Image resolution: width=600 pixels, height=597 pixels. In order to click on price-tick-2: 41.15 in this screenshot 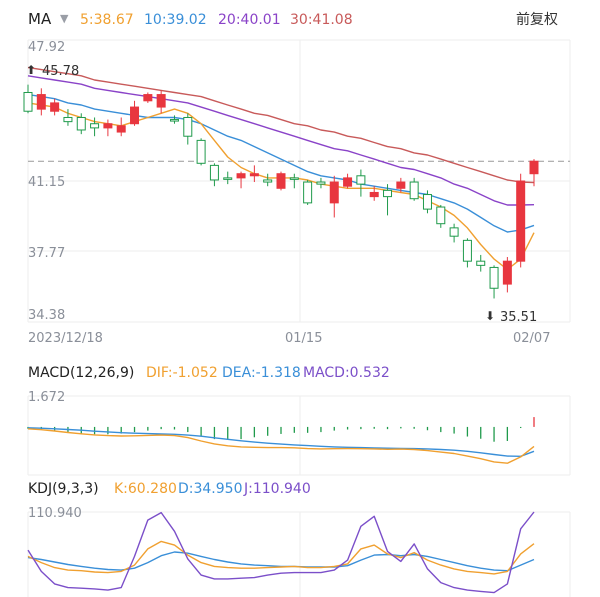, I will do `click(47, 182)`.